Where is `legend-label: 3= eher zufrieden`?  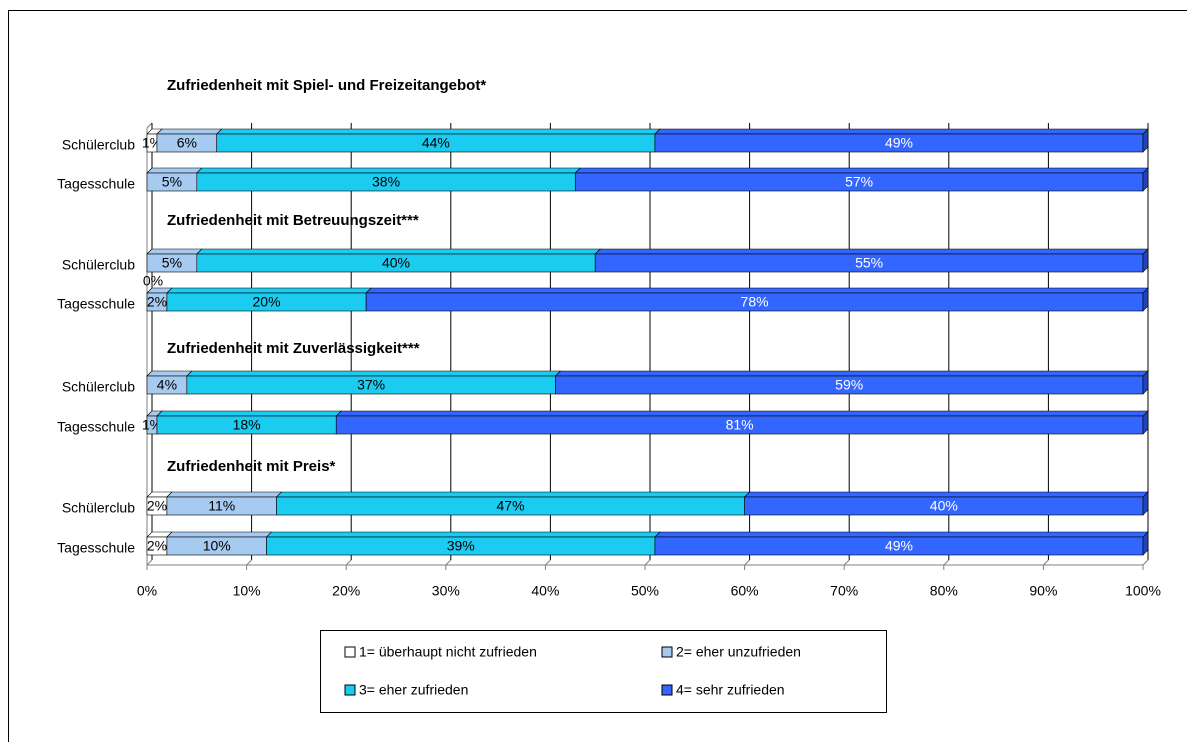
legend-label: 3= eher zufrieden is located at coordinates (413, 690).